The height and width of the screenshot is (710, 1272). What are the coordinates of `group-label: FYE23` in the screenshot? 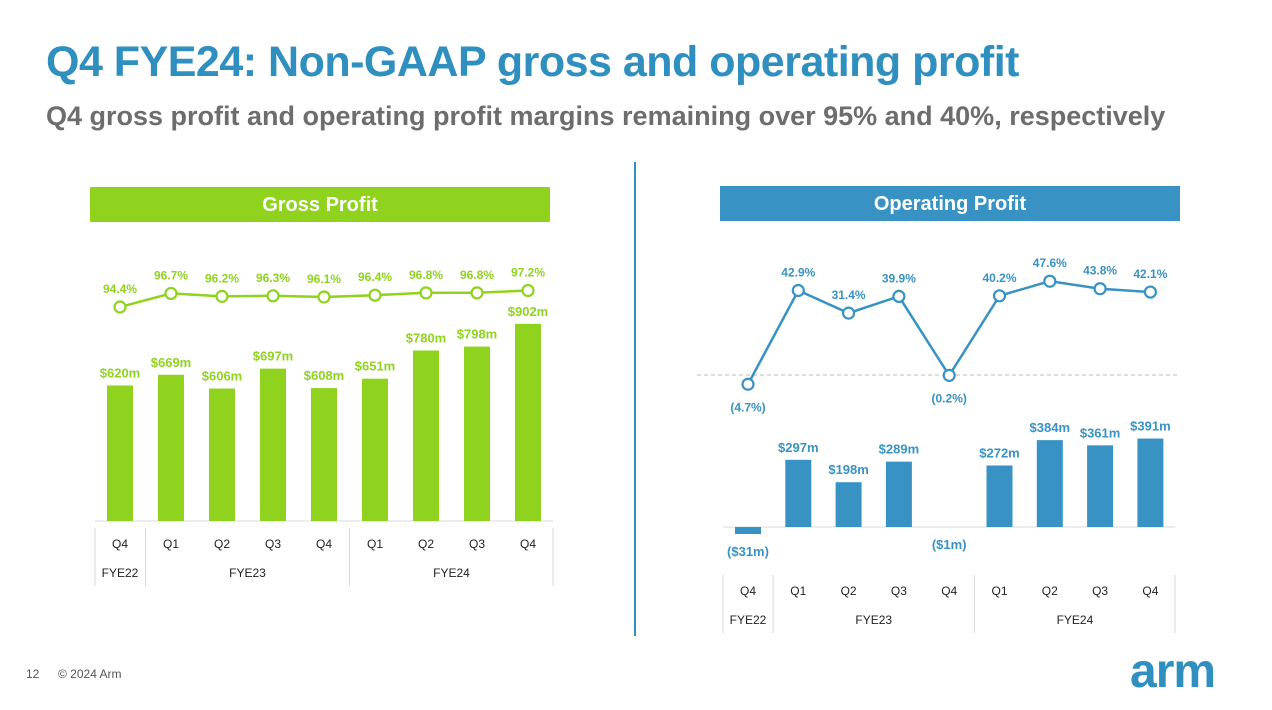 It's located at (247, 573).